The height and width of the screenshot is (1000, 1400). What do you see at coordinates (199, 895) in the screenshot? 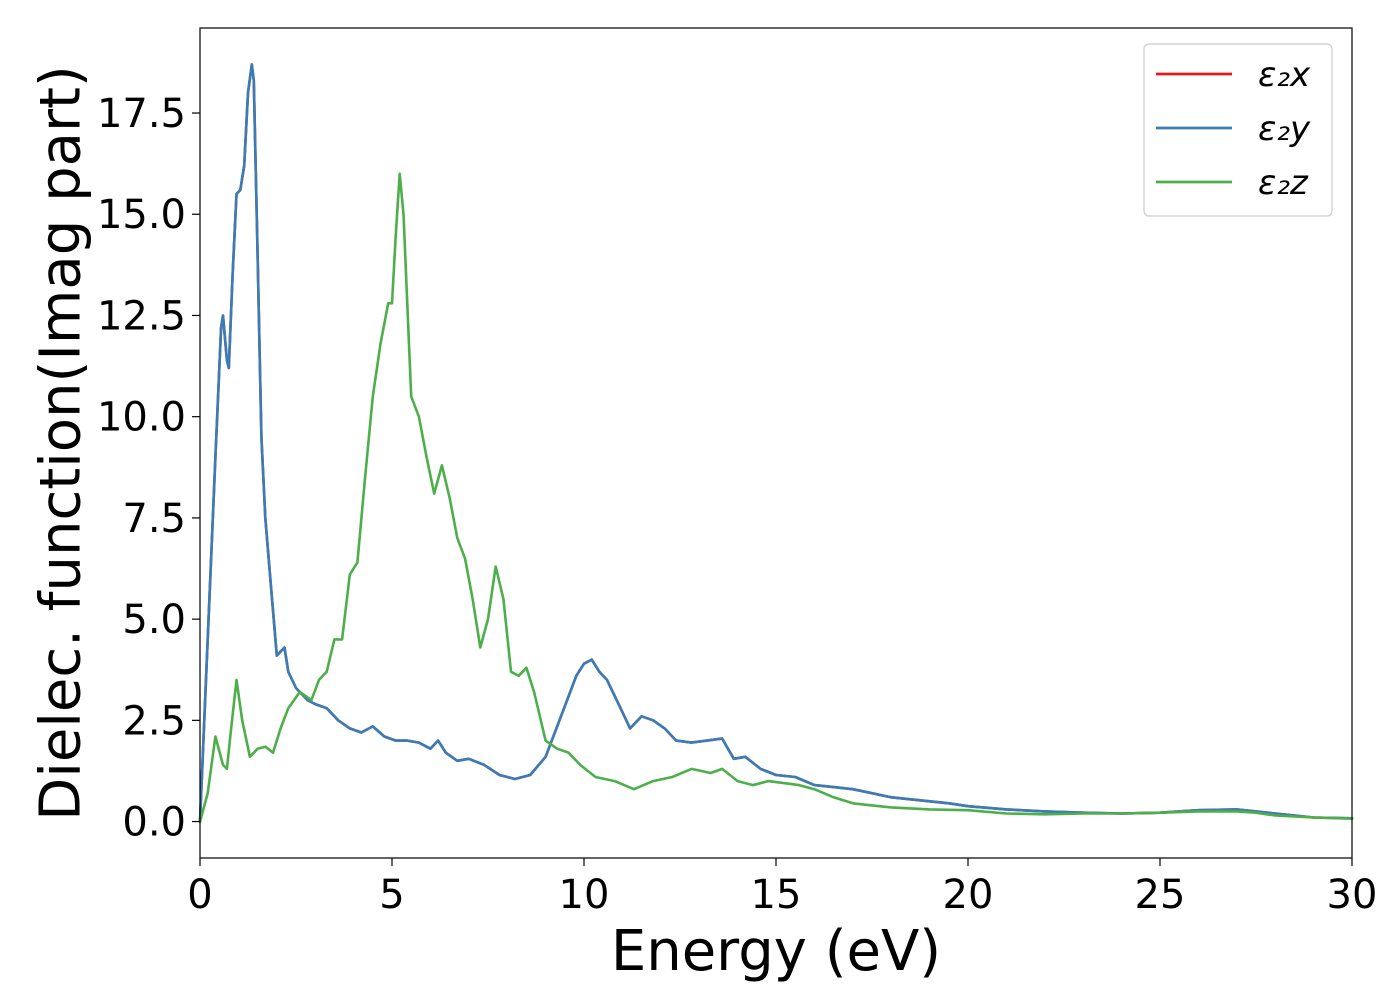
I see `x-tick-label: 0` at bounding box center [199, 895].